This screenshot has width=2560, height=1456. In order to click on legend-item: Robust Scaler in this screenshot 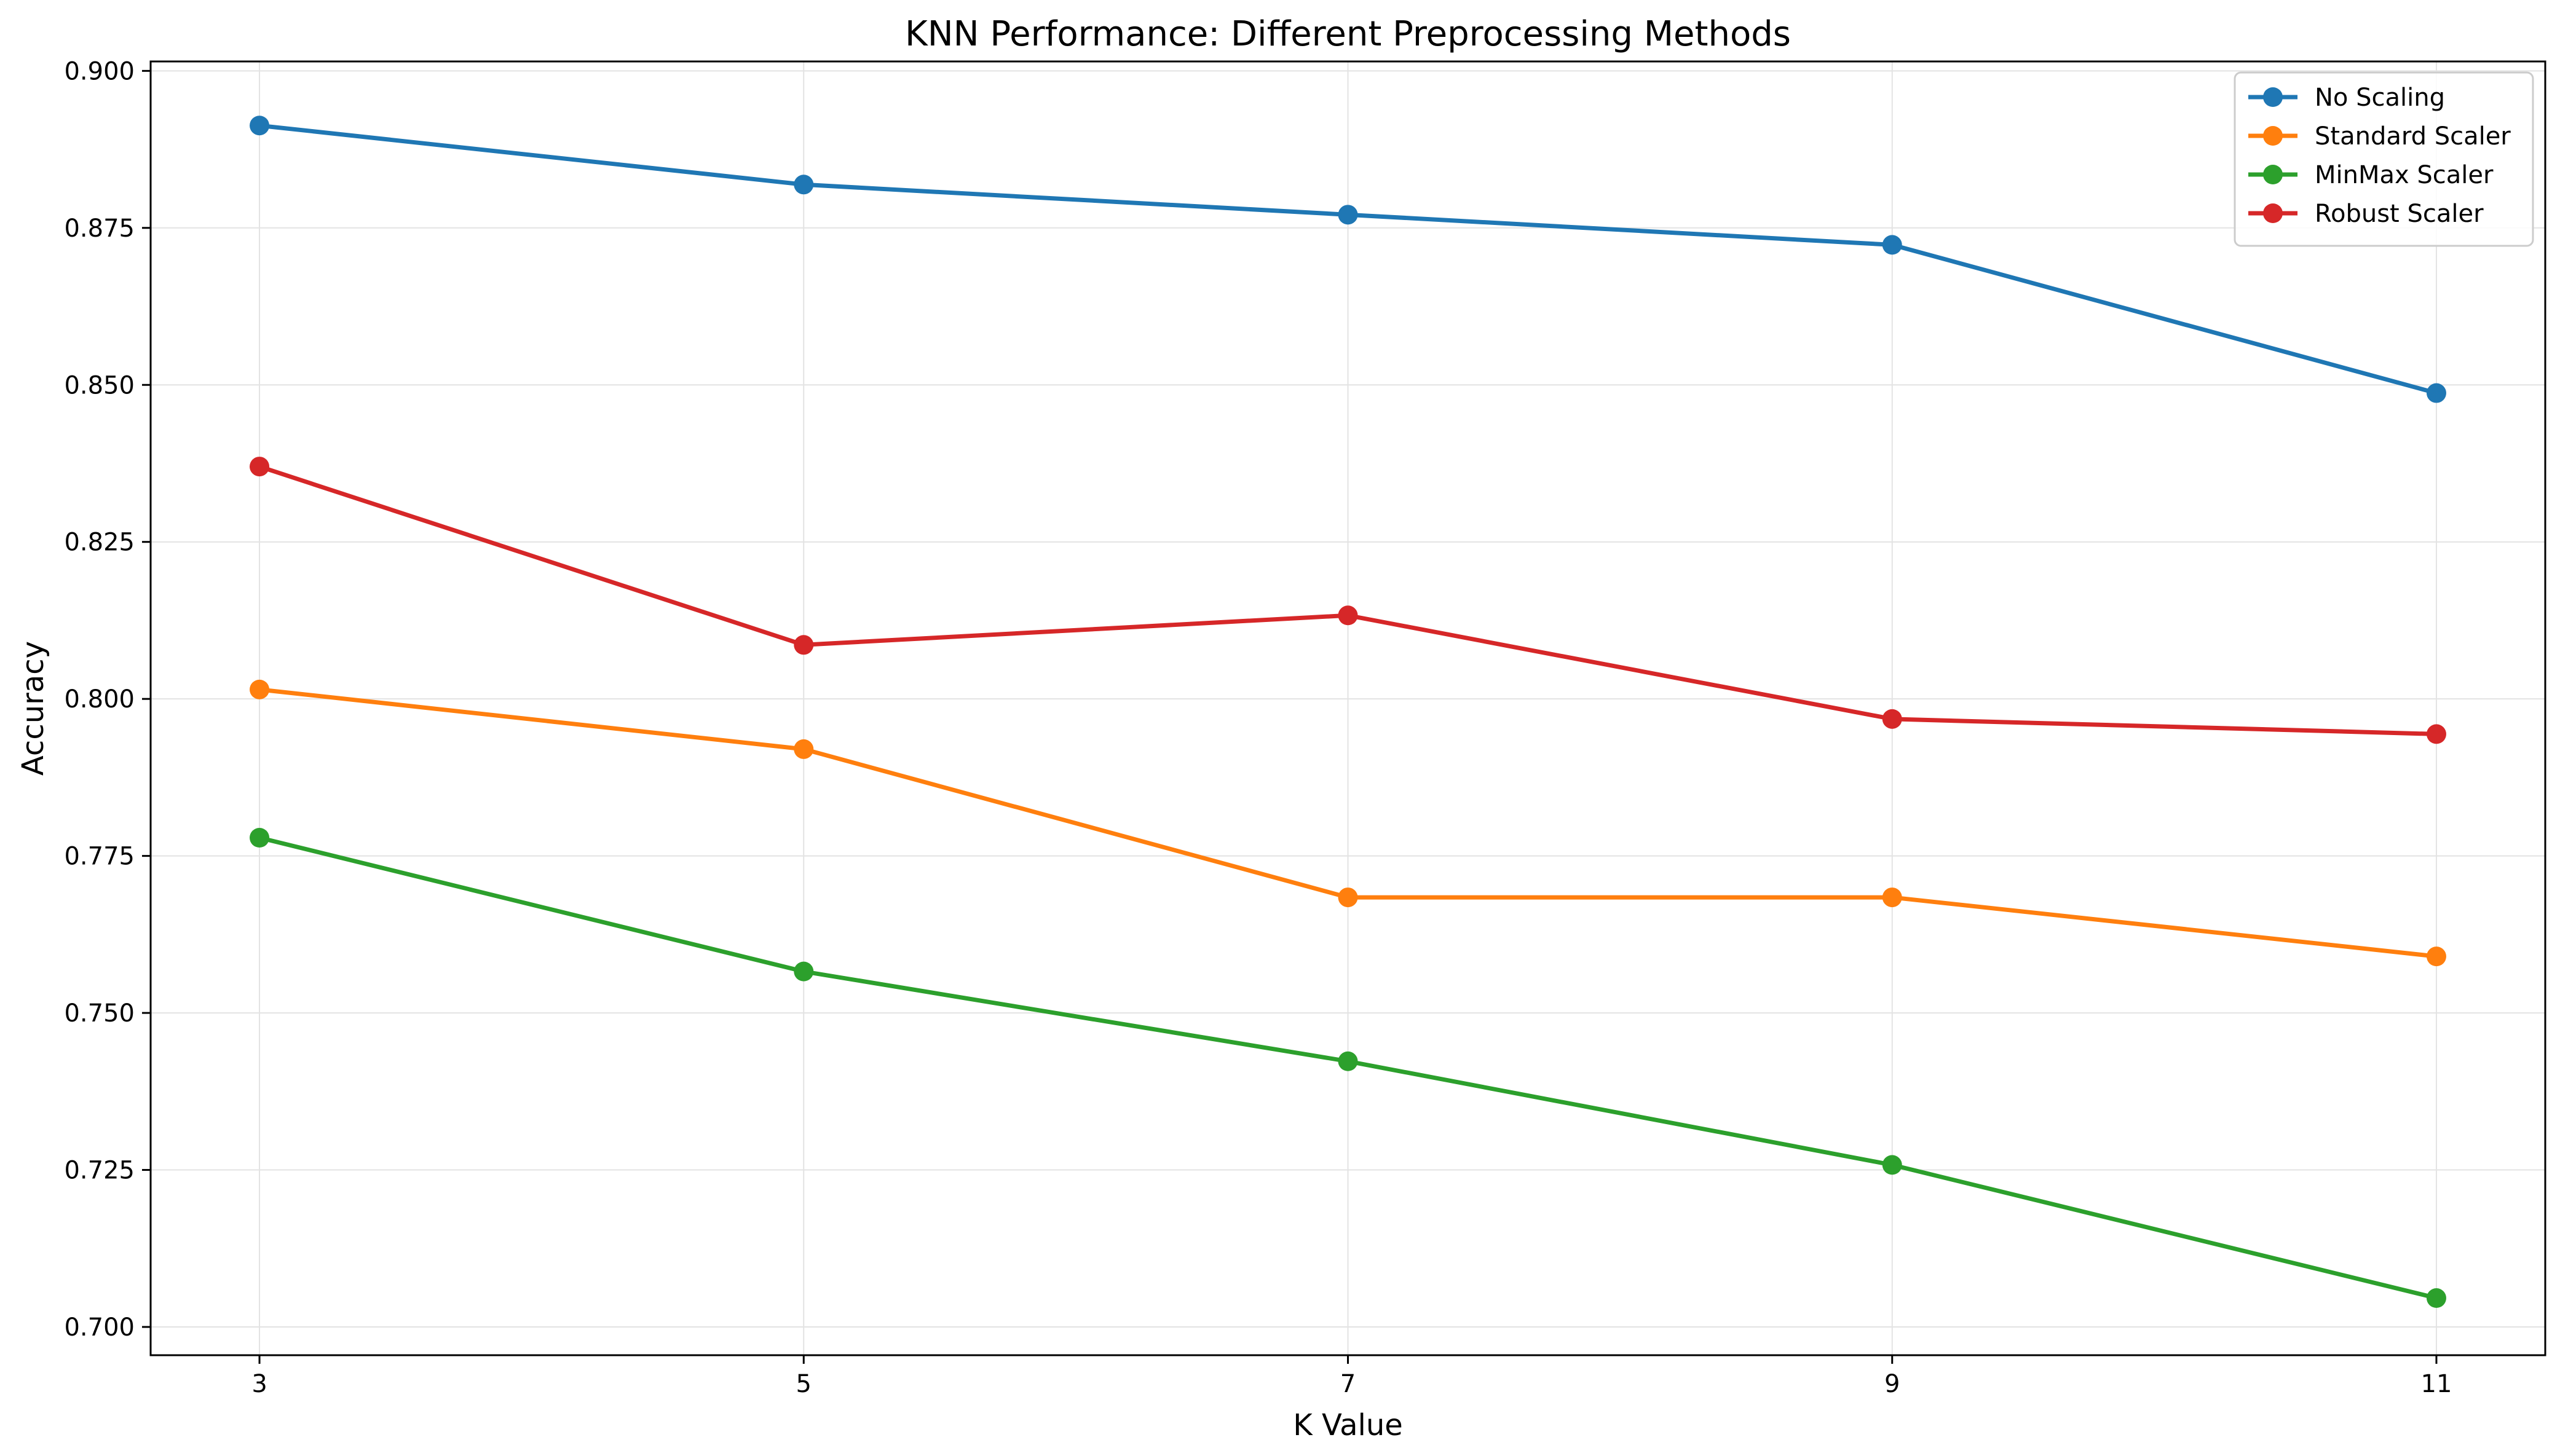, I will do `click(2366, 214)`.